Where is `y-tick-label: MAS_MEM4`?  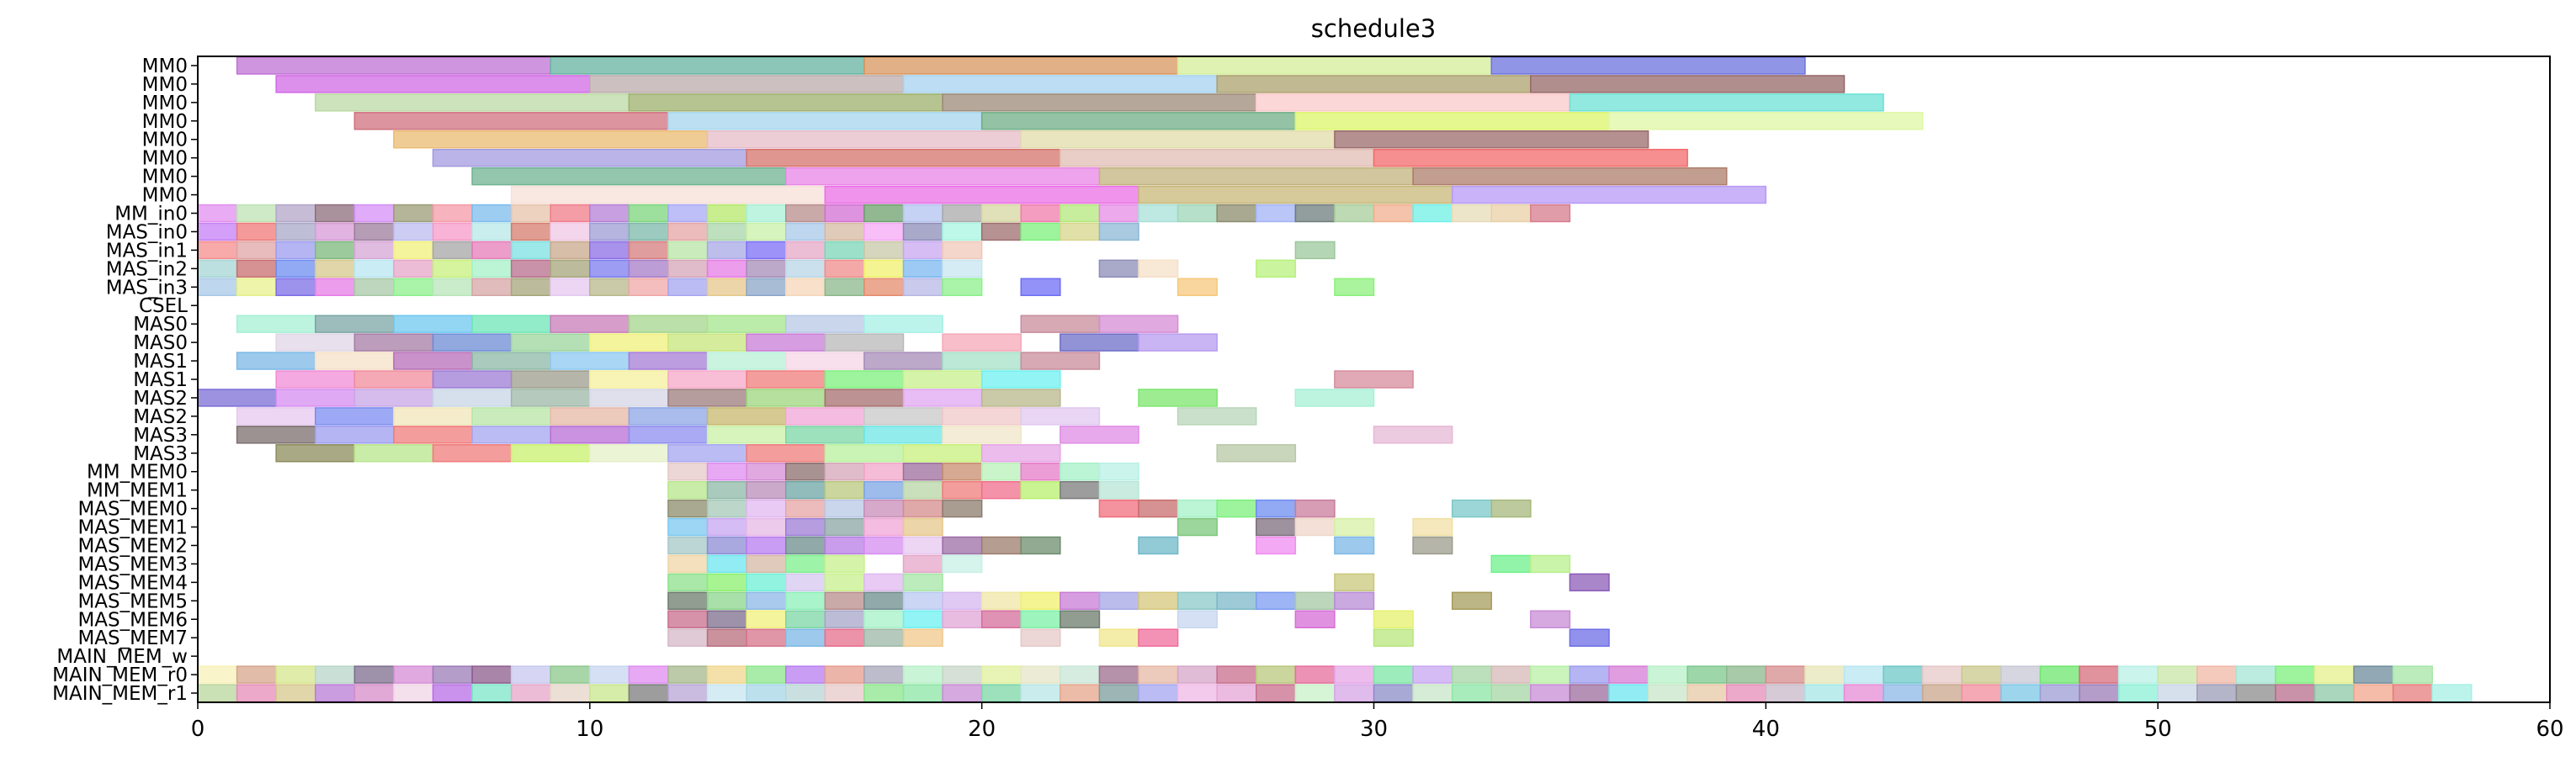 y-tick-label: MAS_MEM4 is located at coordinates (132, 583).